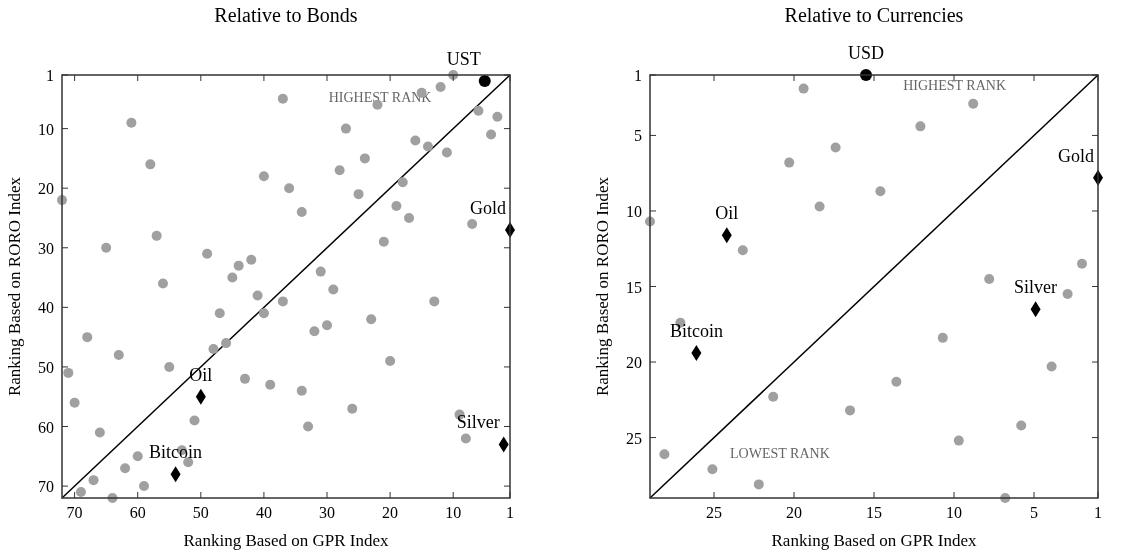 Image resolution: width=1129 pixels, height=556 pixels. I want to click on y-tick-label: 5, so click(638, 136).